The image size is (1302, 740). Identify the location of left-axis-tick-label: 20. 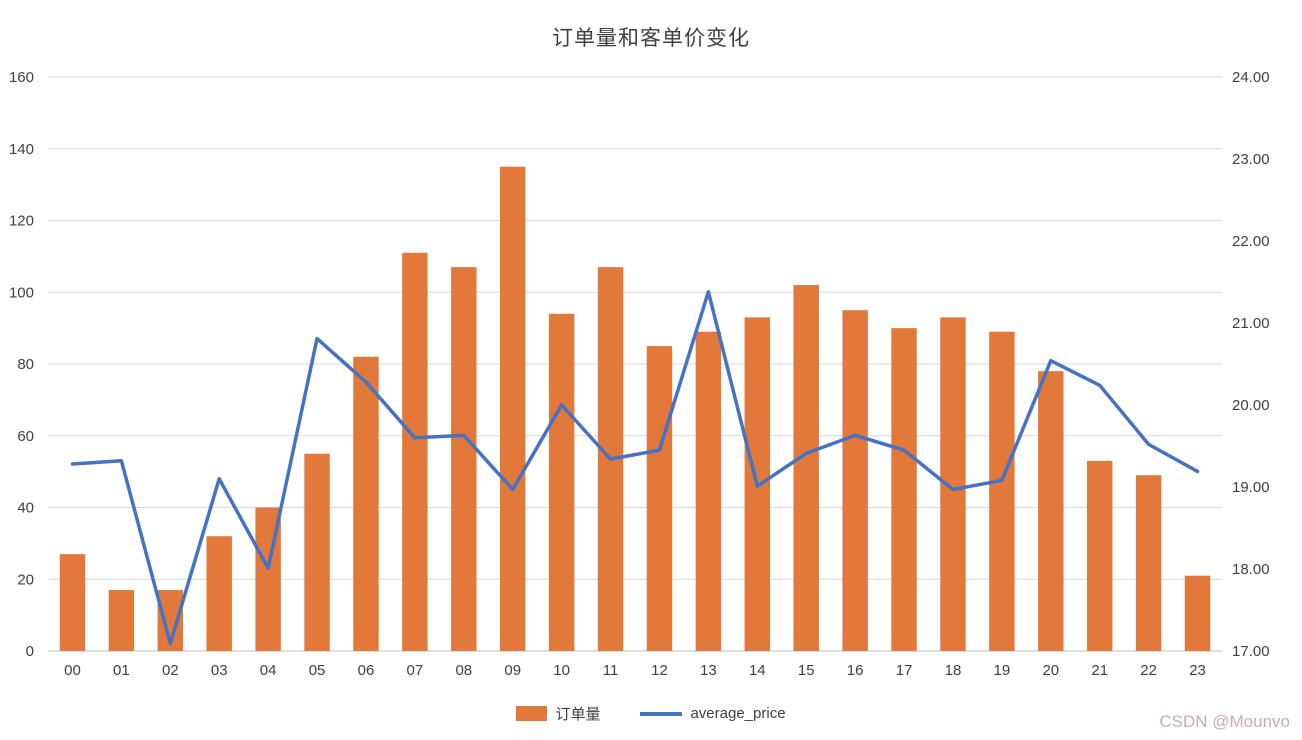
(25, 579).